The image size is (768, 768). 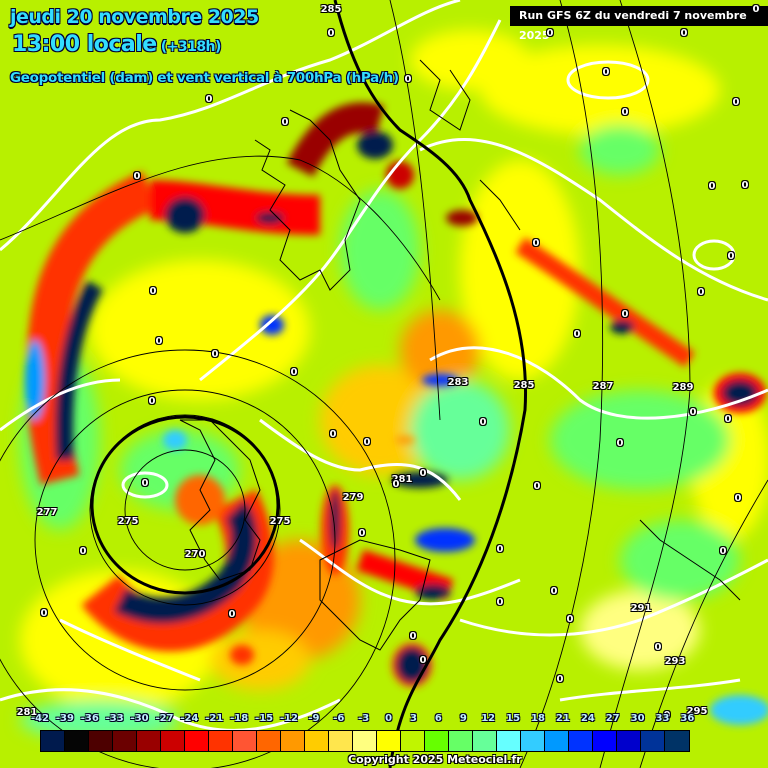 I want to click on colorbar-tick-label: -21, so click(x=214, y=718).